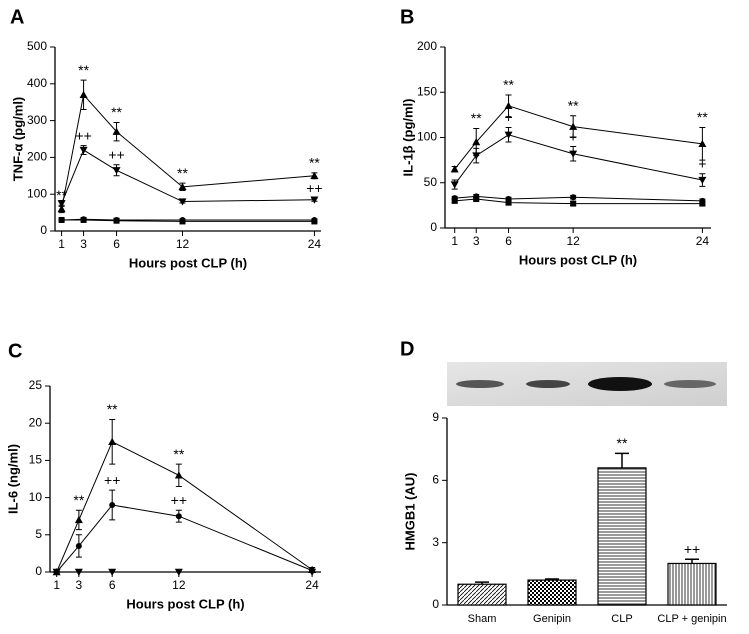 The height and width of the screenshot is (634, 749). What do you see at coordinates (578, 259) in the screenshot?
I see `x-axis-label: Hours post CLP (h)` at bounding box center [578, 259].